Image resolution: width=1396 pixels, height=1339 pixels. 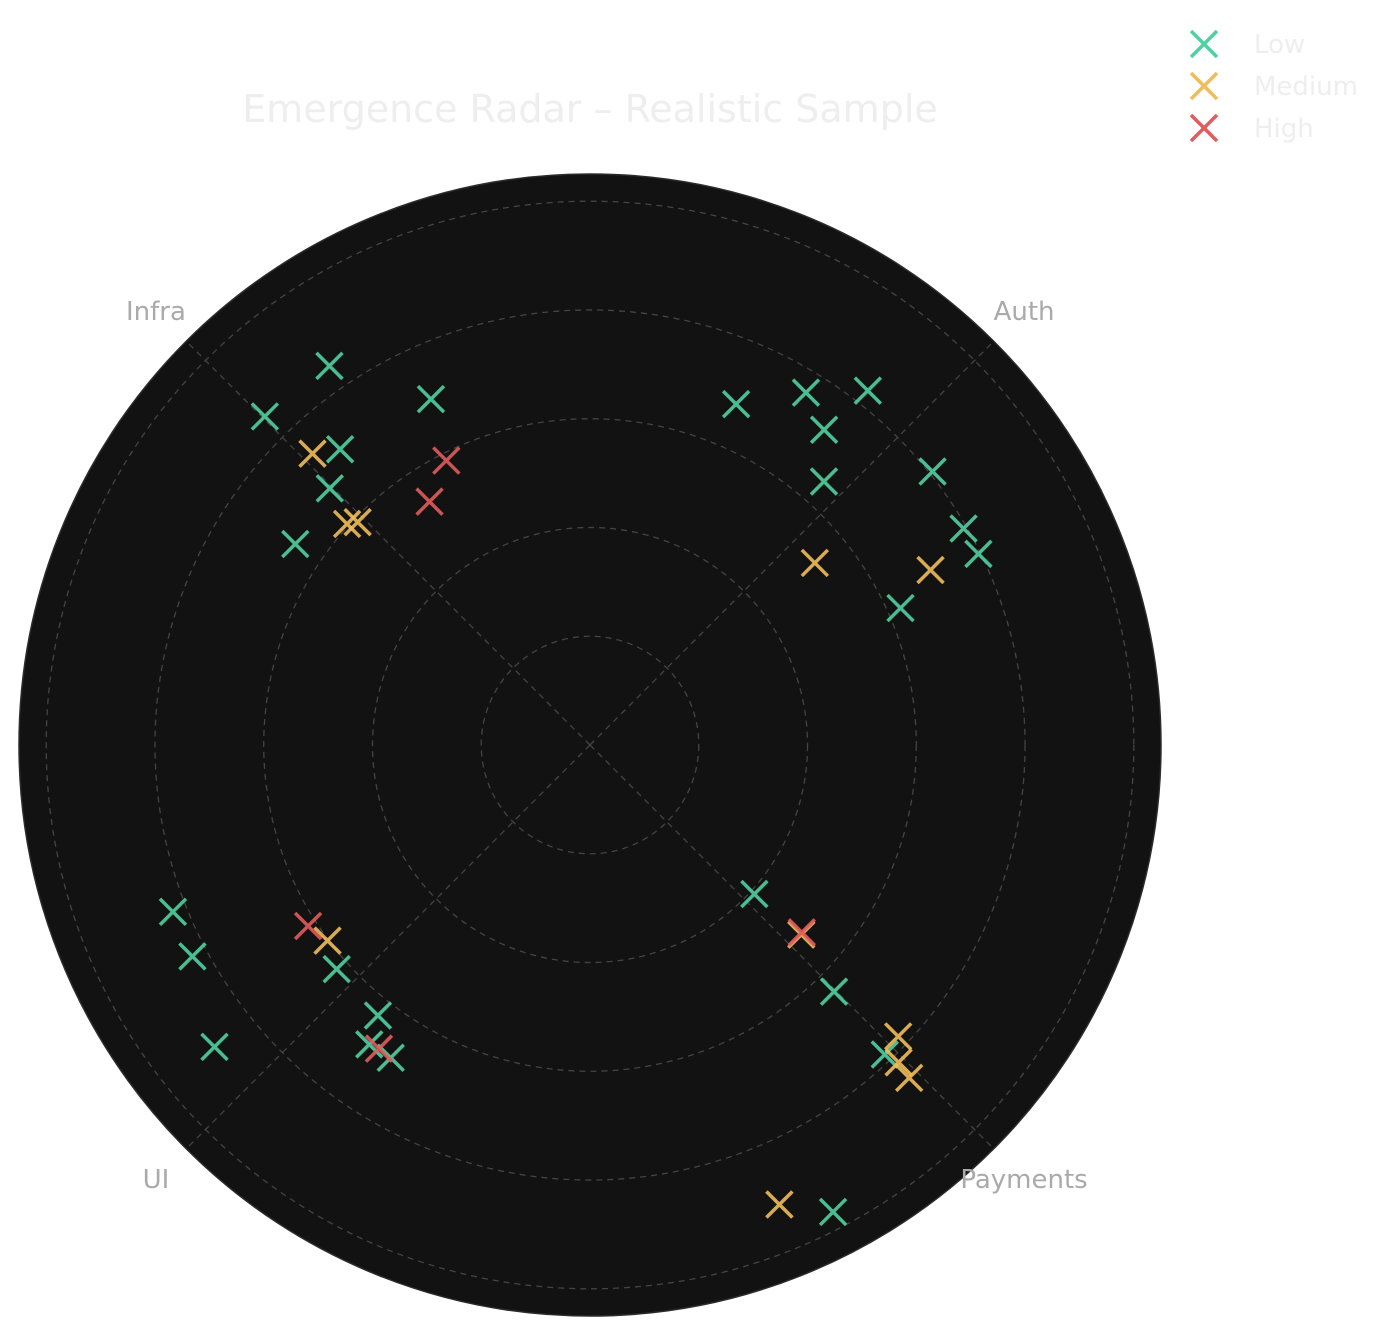 I want to click on legend: Low Medium High, so click(x=1273, y=86).